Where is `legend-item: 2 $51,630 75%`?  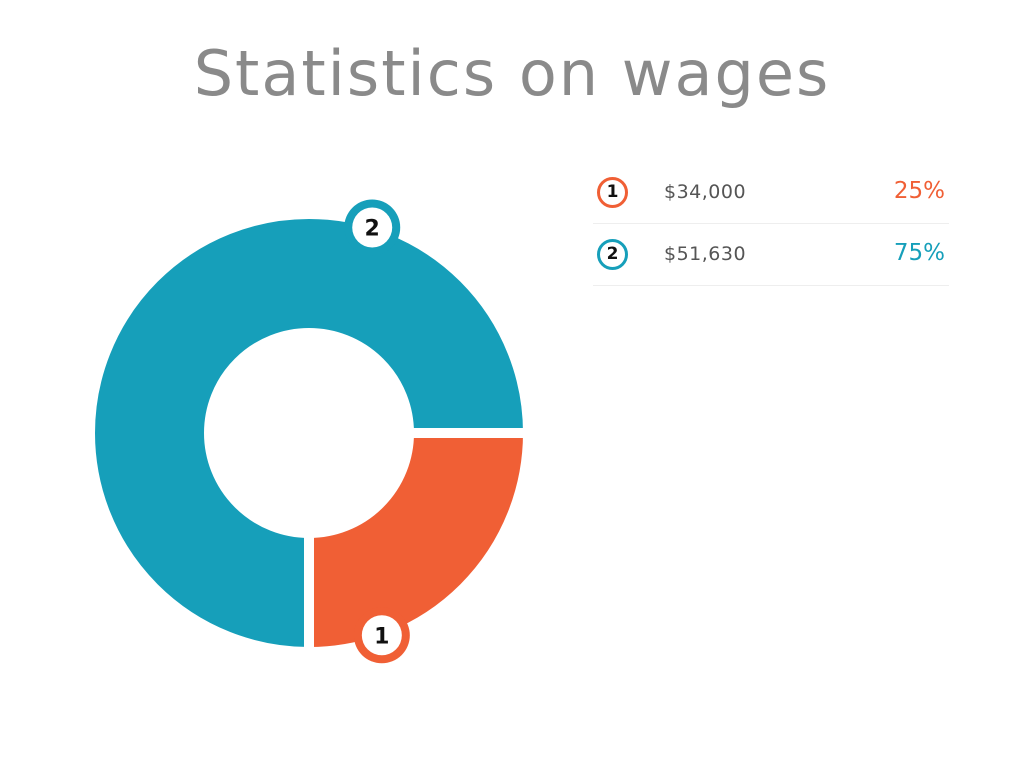 legend-item: 2 $51,630 75% is located at coordinates (771, 255).